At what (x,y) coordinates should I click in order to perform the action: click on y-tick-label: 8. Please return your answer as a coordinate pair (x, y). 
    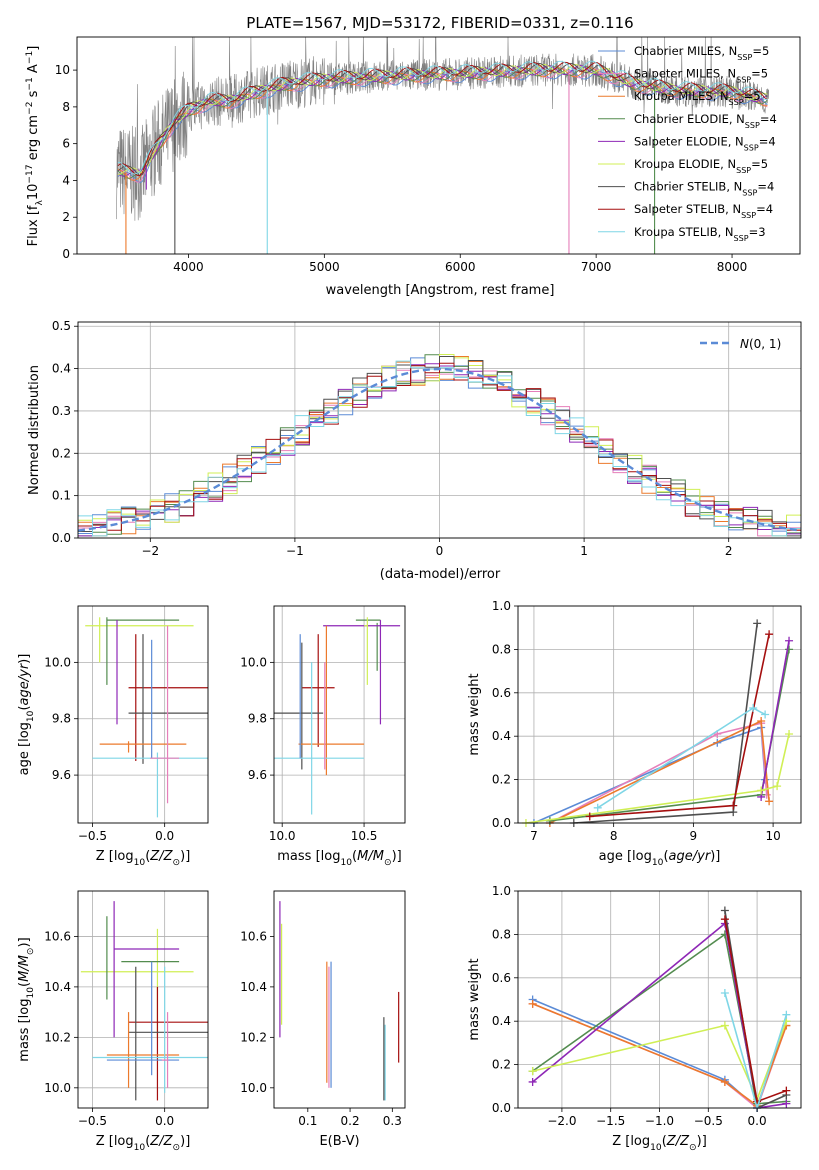
    Looking at the image, I should click on (66, 107).